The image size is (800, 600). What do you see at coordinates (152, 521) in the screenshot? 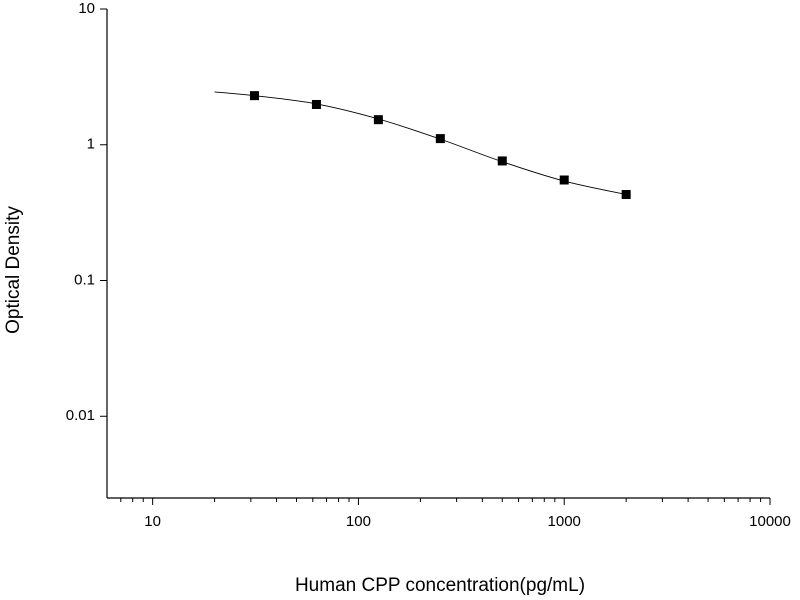
I see `x-tick-label: 10` at bounding box center [152, 521].